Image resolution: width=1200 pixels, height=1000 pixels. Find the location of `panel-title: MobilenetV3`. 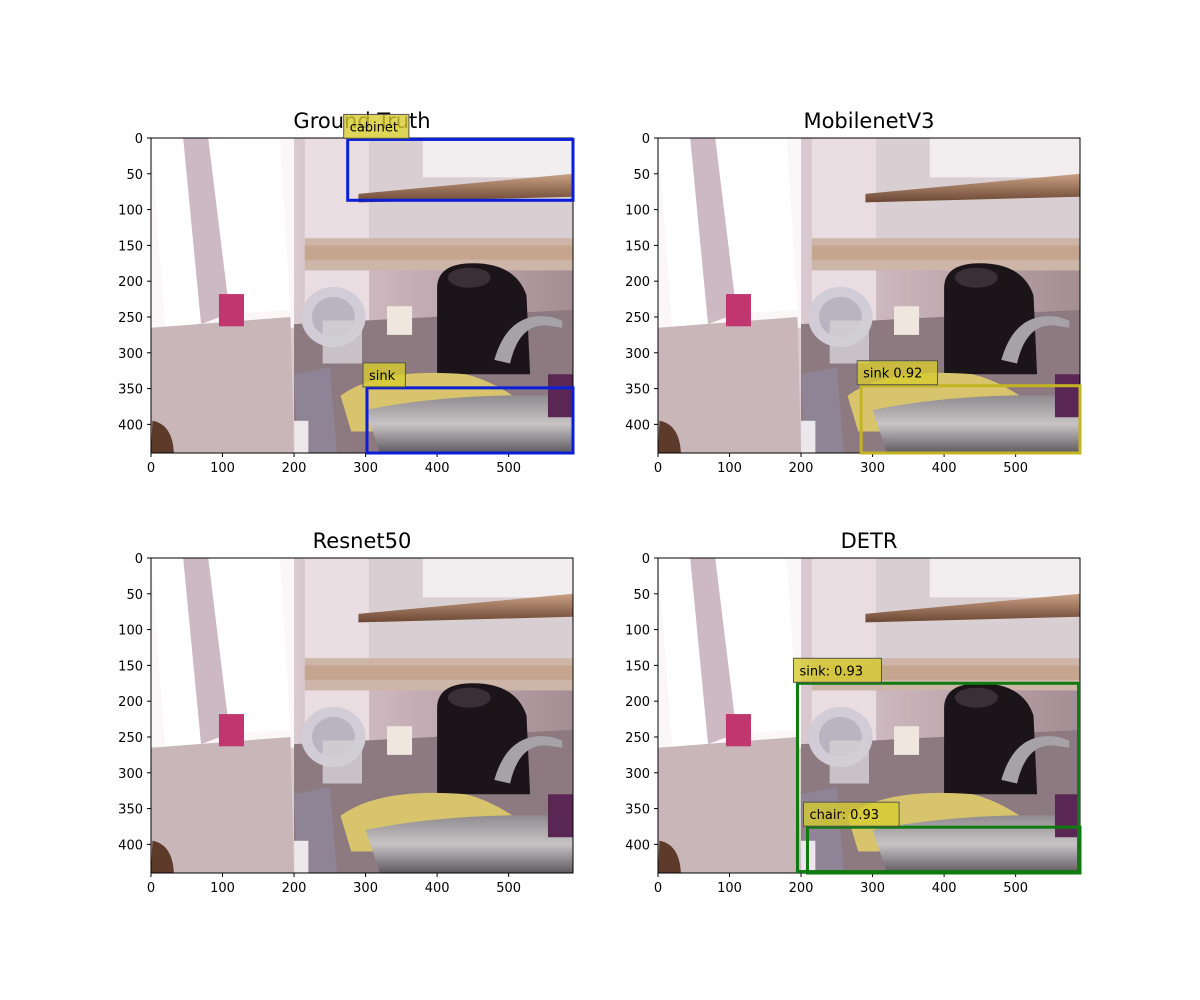

panel-title: MobilenetV3 is located at coordinates (868, 121).